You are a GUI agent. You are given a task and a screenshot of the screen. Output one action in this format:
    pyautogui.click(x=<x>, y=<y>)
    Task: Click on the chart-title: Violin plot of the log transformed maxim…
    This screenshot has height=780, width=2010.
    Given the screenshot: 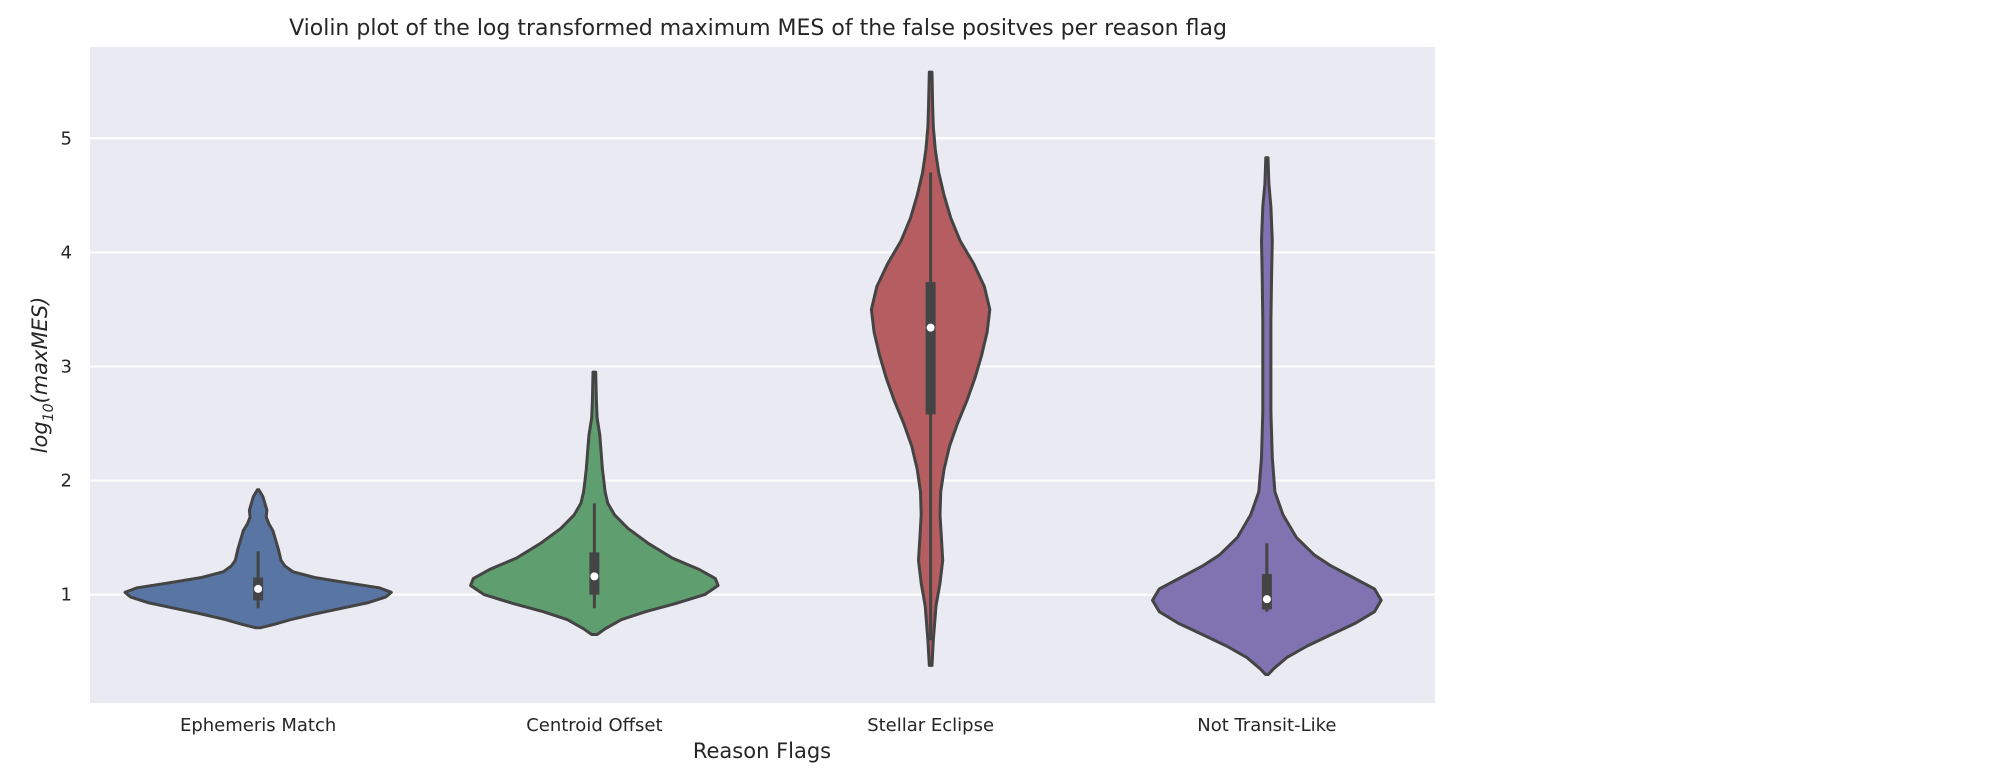 What is the action you would take?
    pyautogui.click(x=758, y=28)
    